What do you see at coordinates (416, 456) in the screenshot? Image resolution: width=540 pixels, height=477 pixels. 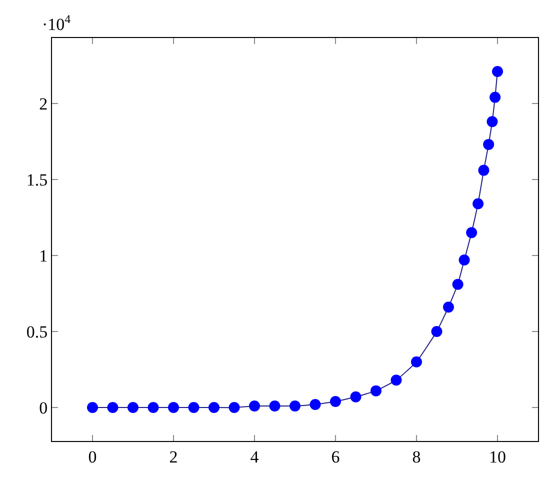 I see `x-tick-label: 8` at bounding box center [416, 456].